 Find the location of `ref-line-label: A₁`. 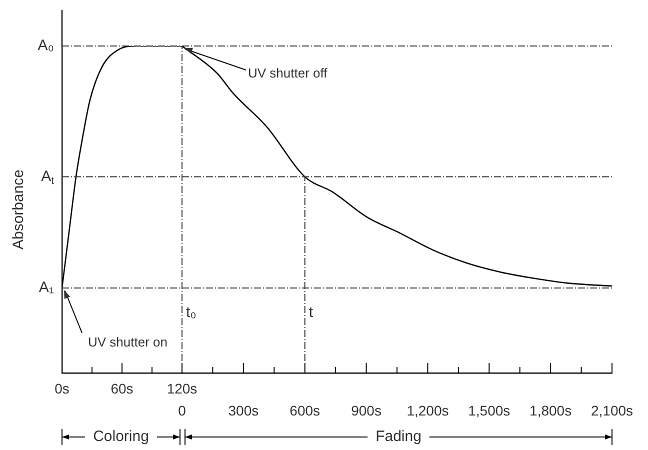

ref-line-label: A₁ is located at coordinates (46, 287).